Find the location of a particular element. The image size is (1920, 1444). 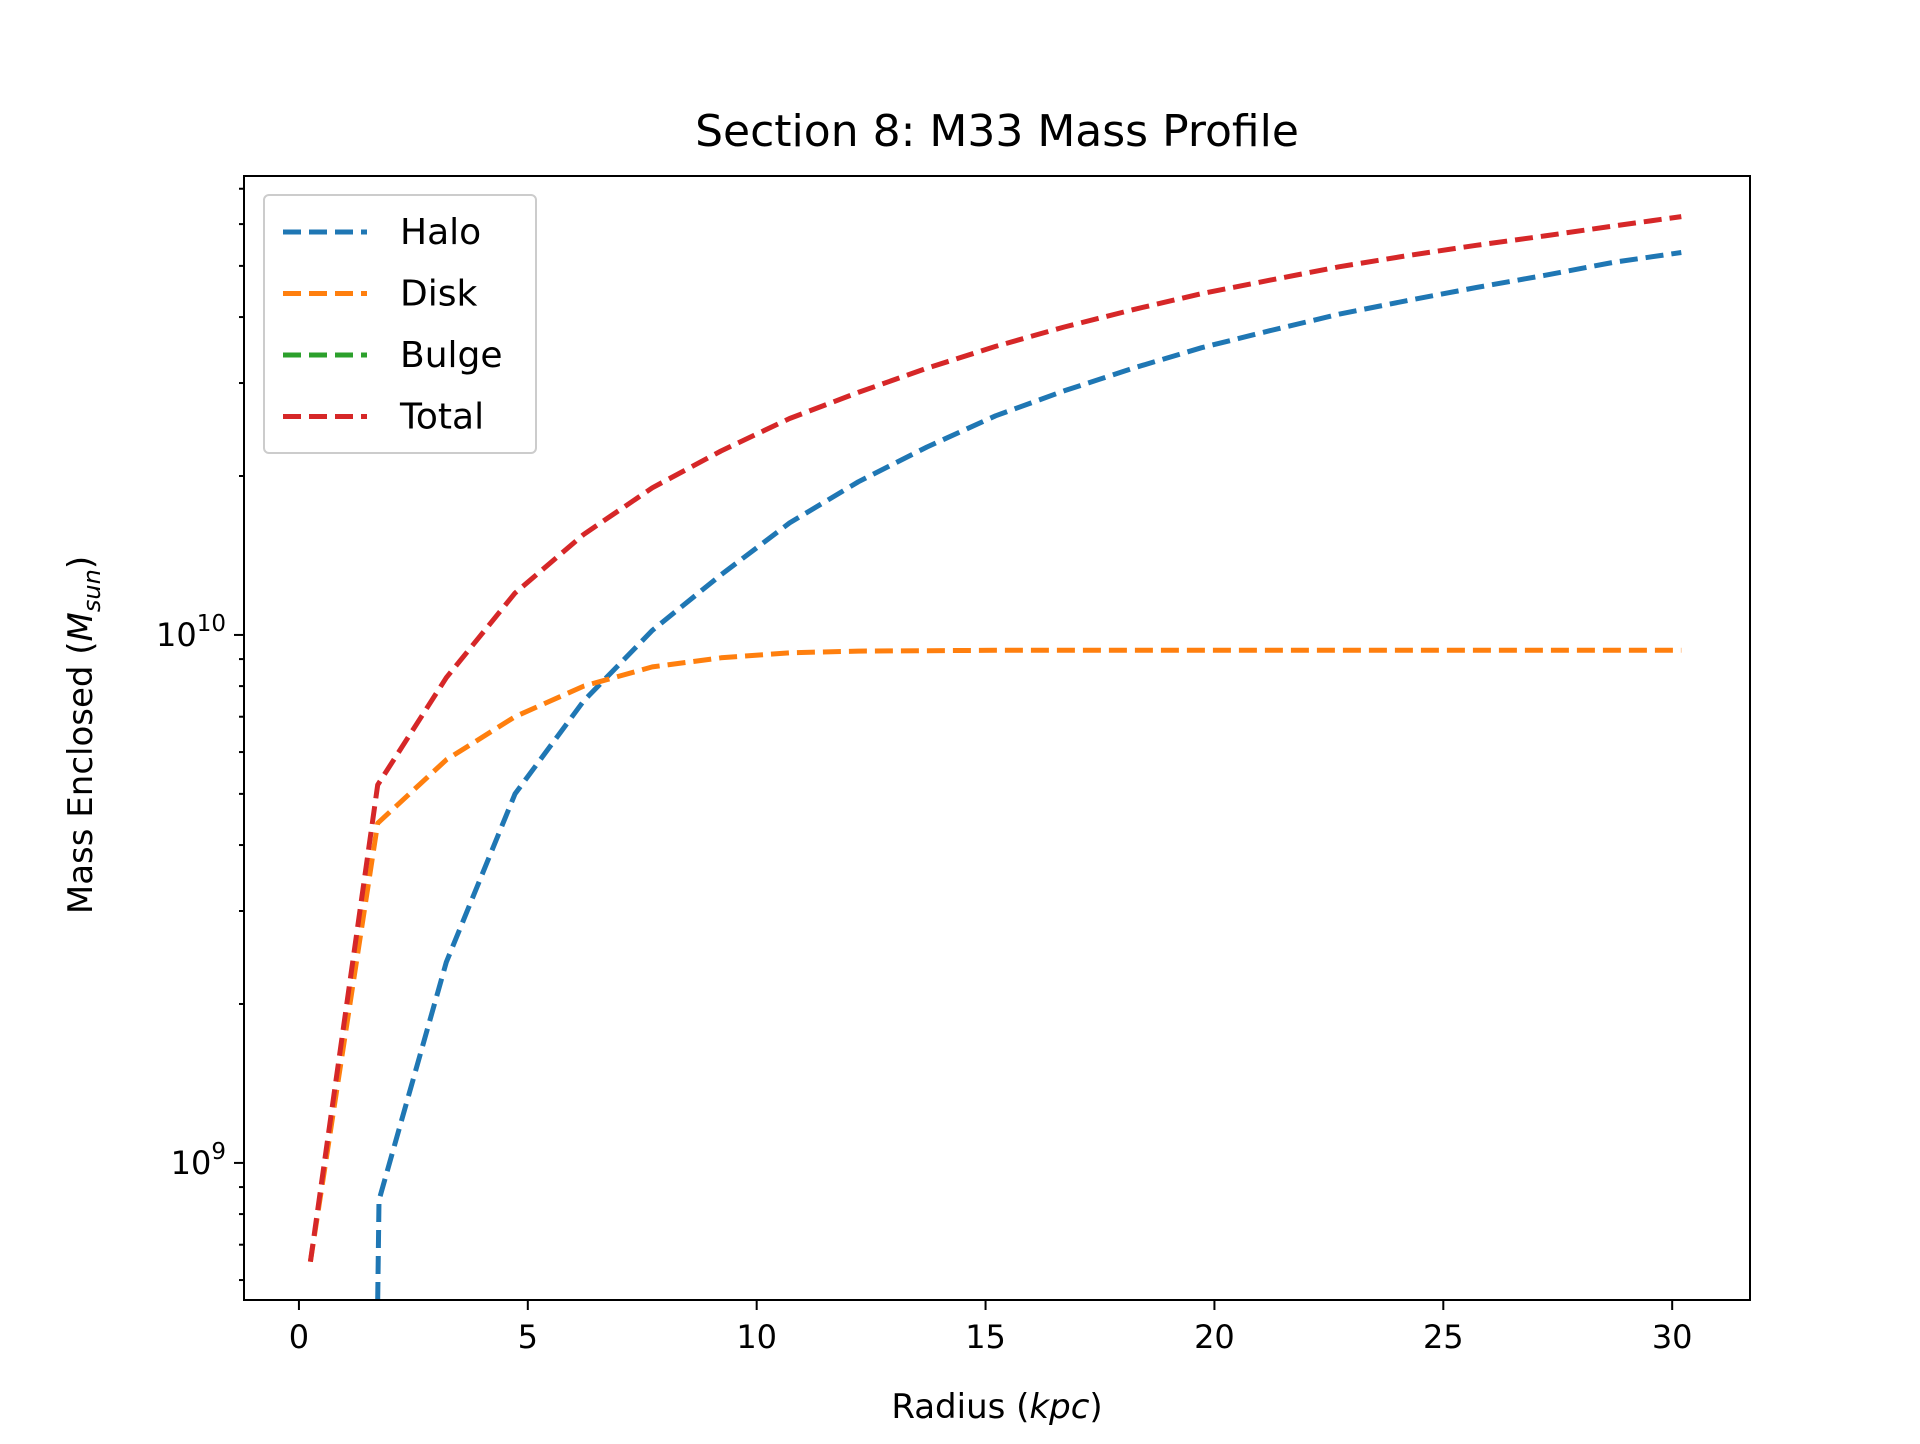

legend-frame is located at coordinates (400, 324).